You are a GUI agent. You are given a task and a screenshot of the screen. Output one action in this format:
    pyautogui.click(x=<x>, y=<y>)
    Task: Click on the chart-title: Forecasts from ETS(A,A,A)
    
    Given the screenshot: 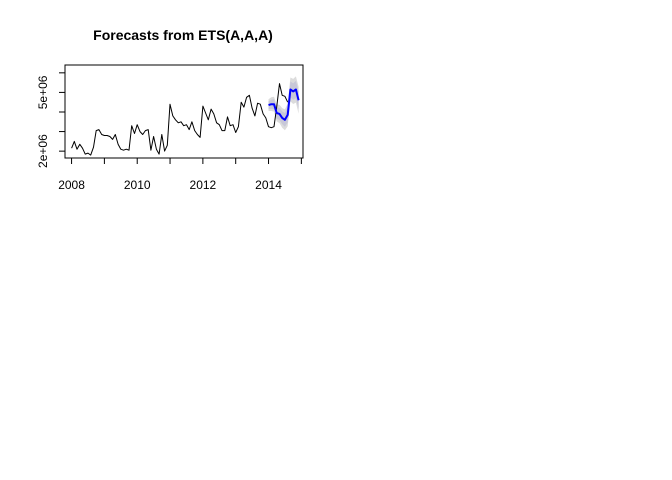 What is the action you would take?
    pyautogui.click(x=183, y=35)
    